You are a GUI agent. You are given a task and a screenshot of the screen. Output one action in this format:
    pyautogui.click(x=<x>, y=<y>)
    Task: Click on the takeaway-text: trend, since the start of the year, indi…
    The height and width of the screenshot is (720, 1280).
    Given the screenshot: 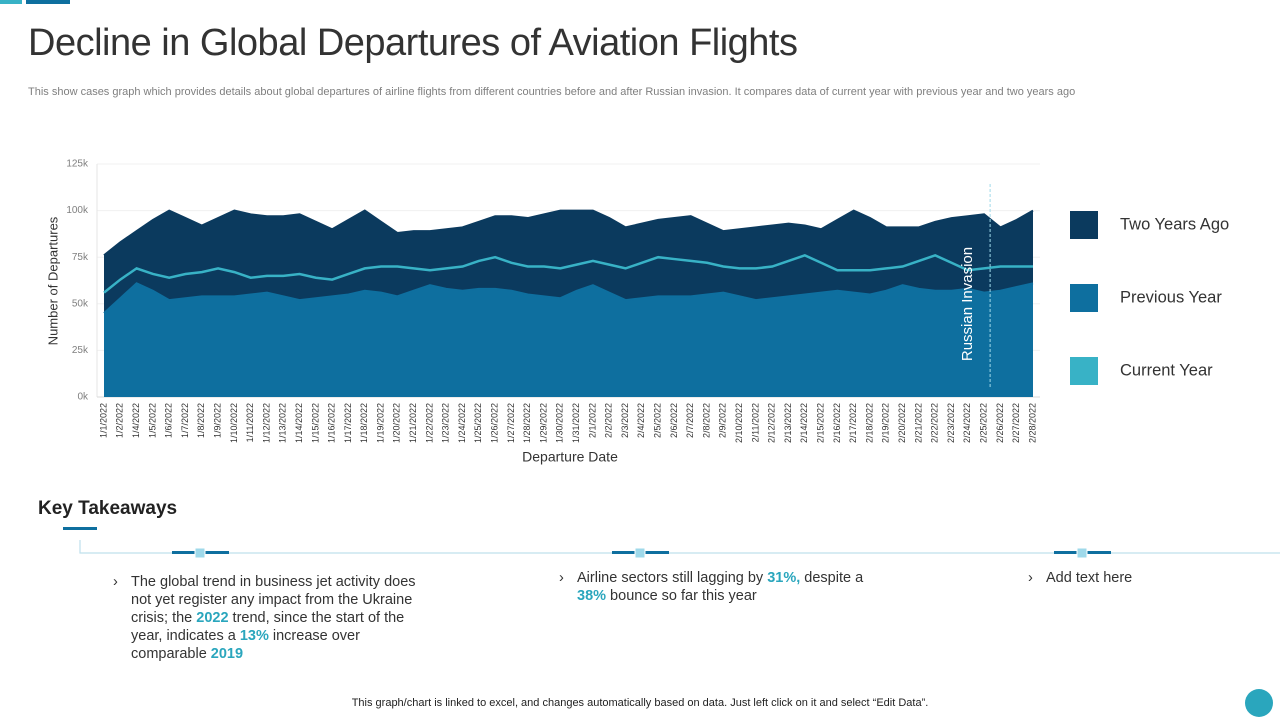 What is the action you would take?
    pyautogui.click(x=268, y=627)
    